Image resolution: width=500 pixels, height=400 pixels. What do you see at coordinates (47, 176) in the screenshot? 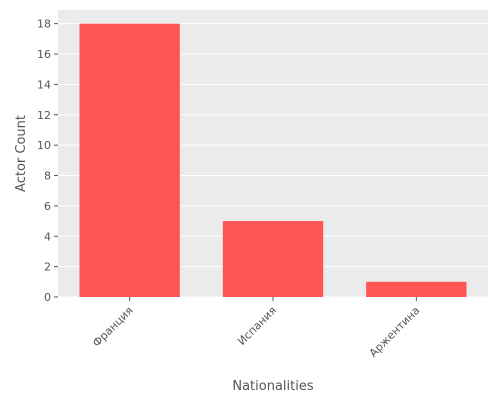
I see `y-tick-label: 8` at bounding box center [47, 176].